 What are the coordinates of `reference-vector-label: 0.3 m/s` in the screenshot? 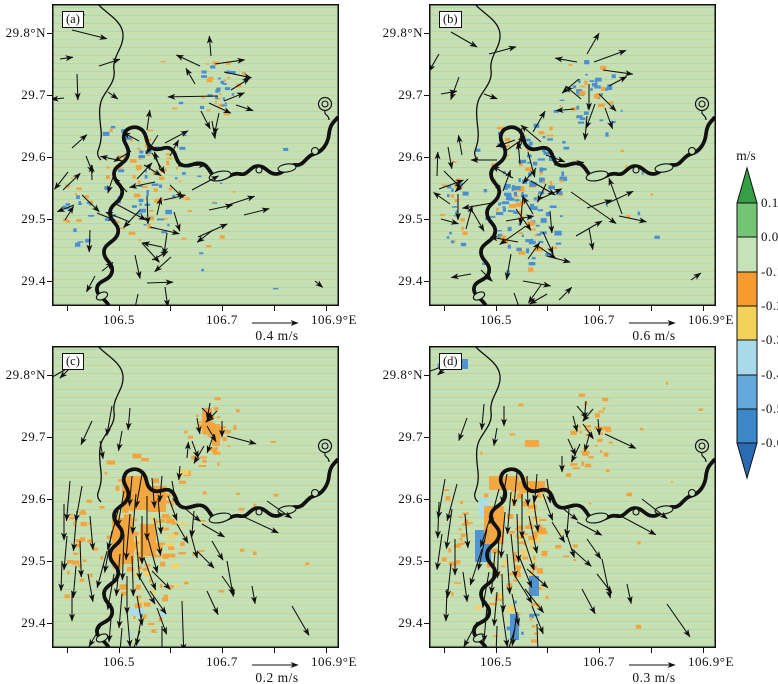 It's located at (654, 677).